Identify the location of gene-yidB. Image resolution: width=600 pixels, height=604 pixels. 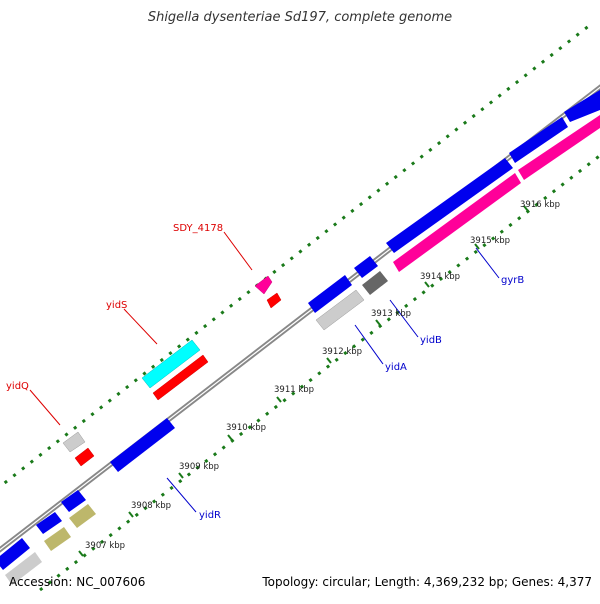
(375, 283).